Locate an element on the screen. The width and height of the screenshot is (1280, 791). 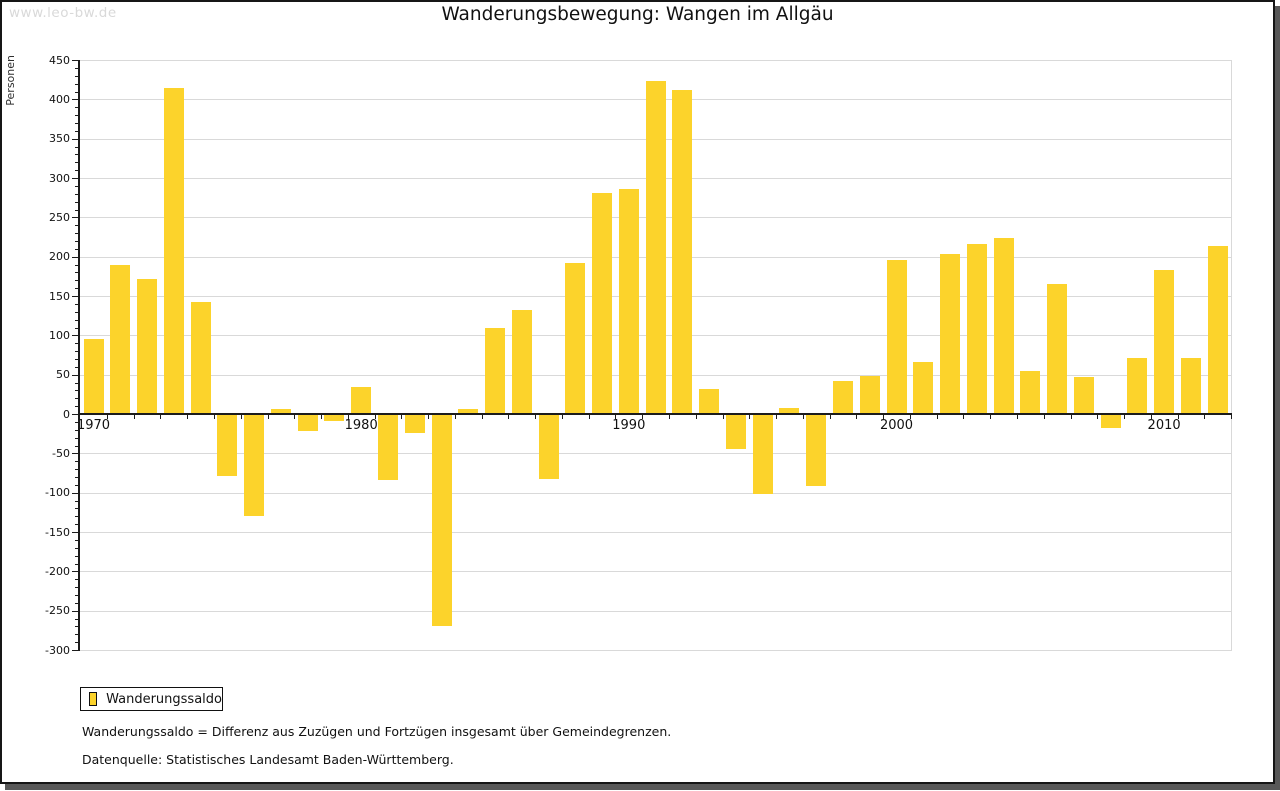
bar-2009 is located at coordinates (1137, 386).